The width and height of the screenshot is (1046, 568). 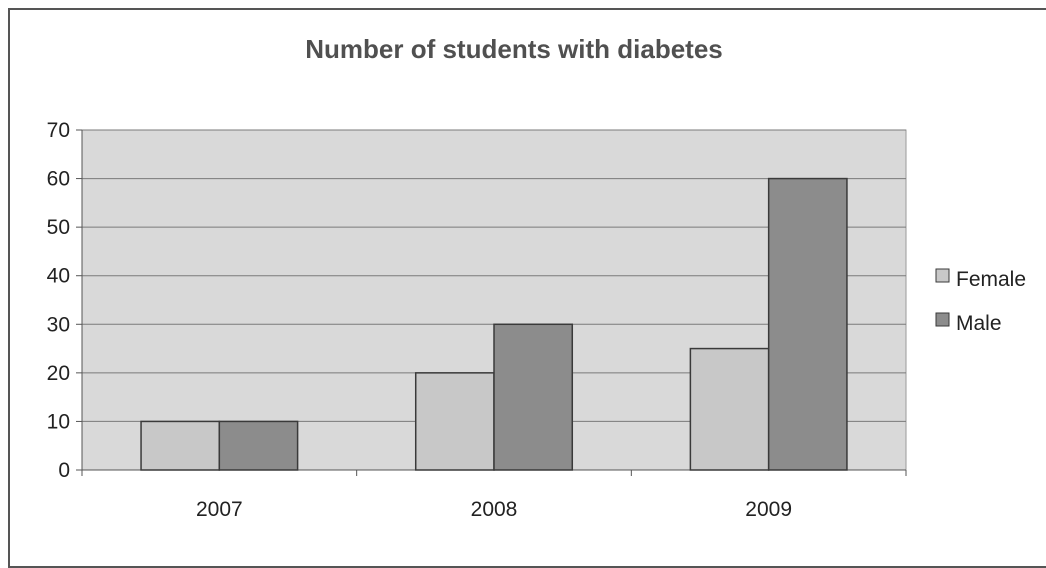 What do you see at coordinates (768, 509) in the screenshot?
I see `x-tick-label: 2009` at bounding box center [768, 509].